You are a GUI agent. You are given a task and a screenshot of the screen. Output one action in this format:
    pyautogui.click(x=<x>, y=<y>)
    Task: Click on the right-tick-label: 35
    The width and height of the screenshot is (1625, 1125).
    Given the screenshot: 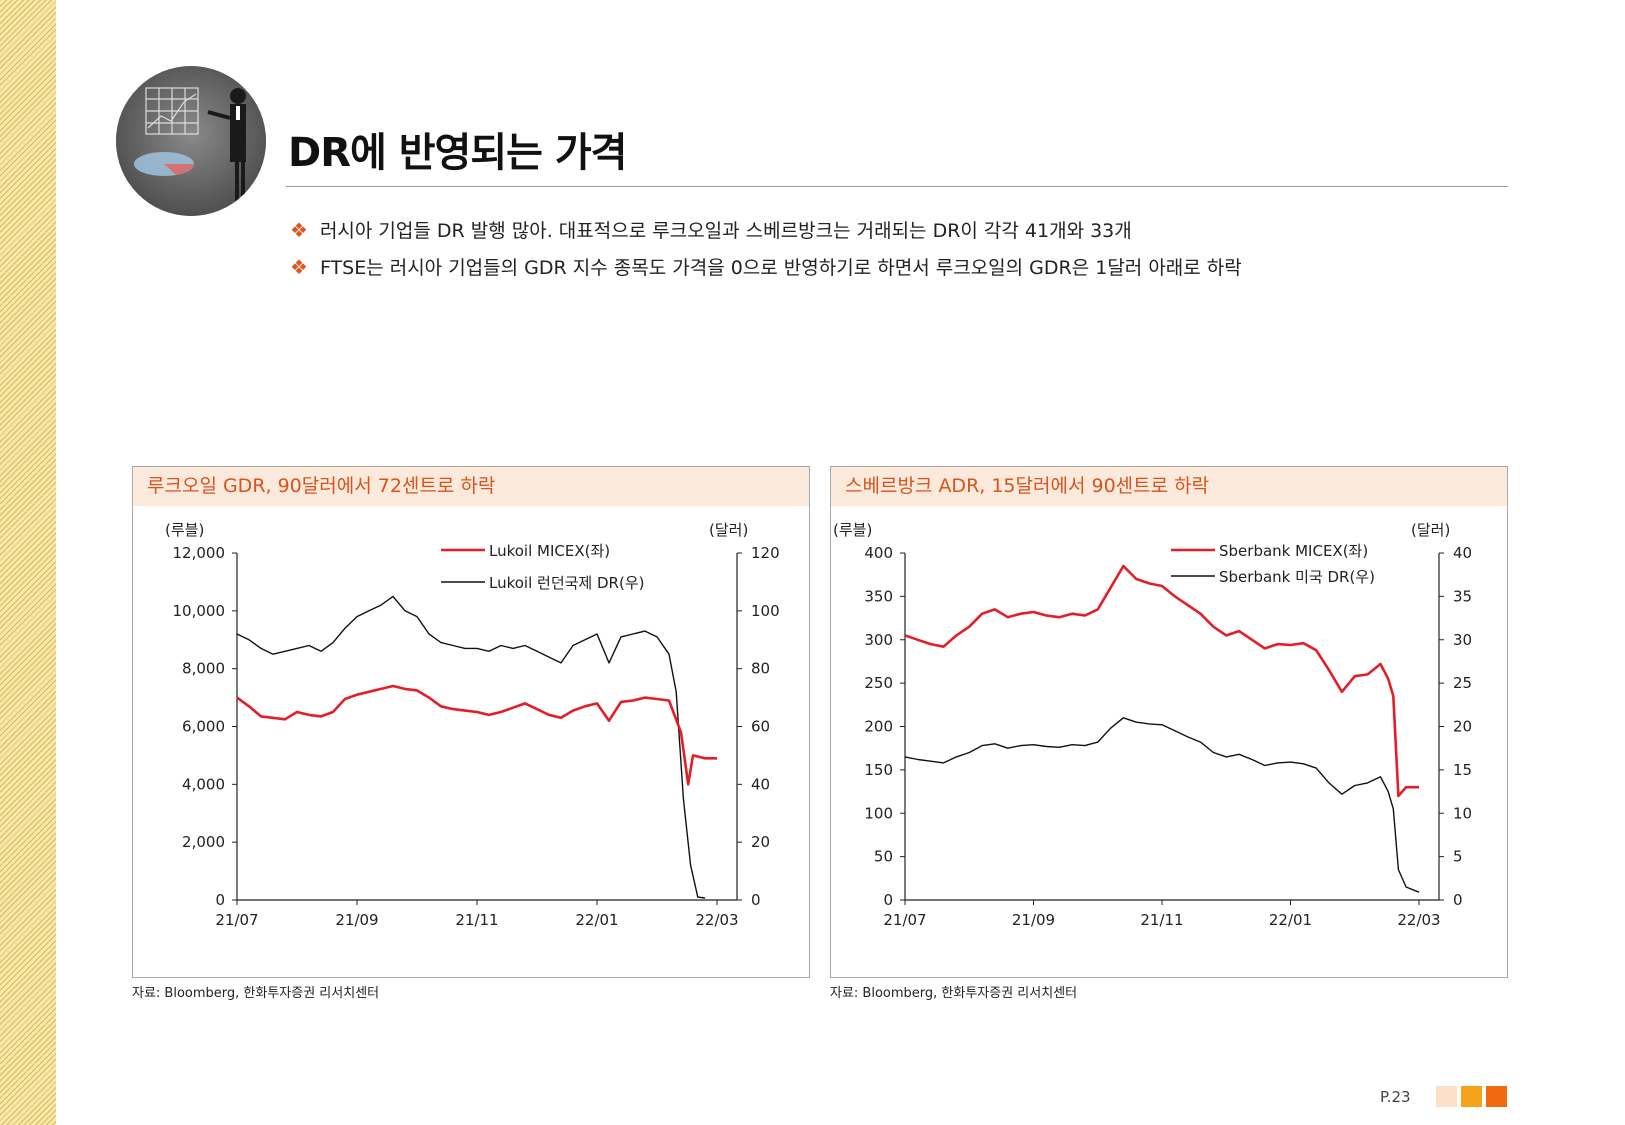 What is the action you would take?
    pyautogui.click(x=1462, y=596)
    